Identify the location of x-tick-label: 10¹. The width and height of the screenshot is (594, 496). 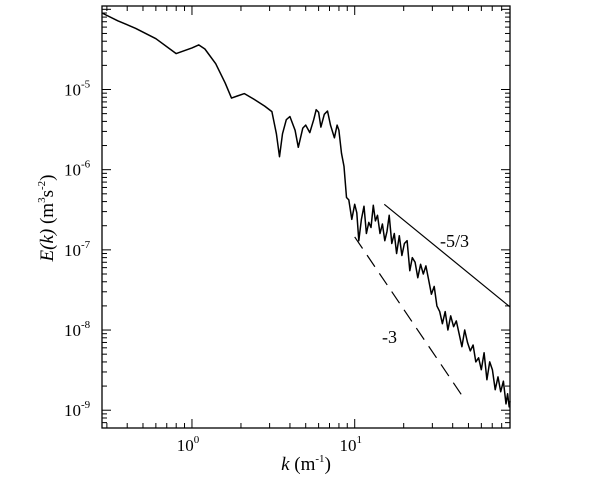
(350, 444).